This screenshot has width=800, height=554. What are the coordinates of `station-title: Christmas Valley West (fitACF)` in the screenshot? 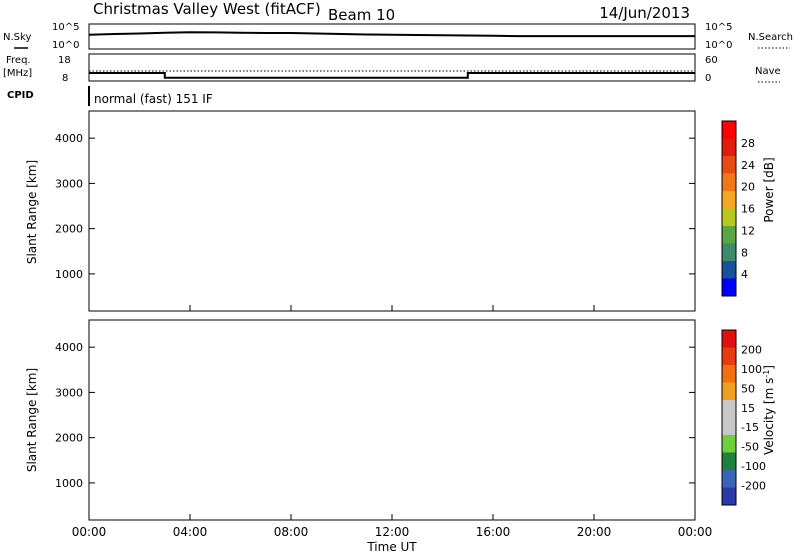 It's located at (207, 9).